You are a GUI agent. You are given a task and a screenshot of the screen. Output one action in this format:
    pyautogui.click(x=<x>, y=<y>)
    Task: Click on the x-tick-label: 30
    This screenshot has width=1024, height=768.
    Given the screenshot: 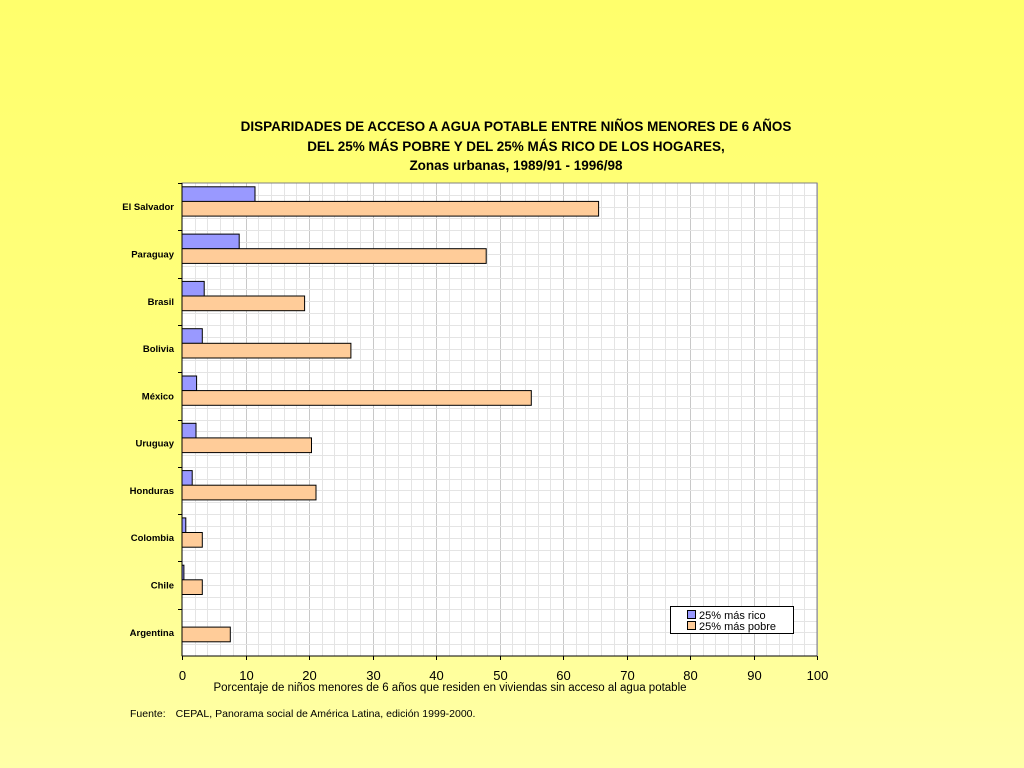 What is the action you would take?
    pyautogui.click(x=373, y=675)
    